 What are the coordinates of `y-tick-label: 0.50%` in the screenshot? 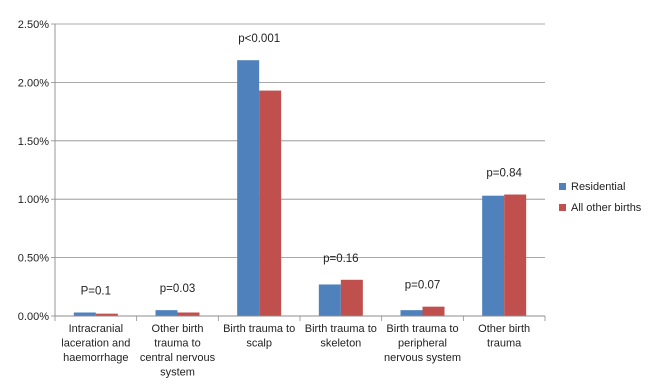 It's located at (33, 259).